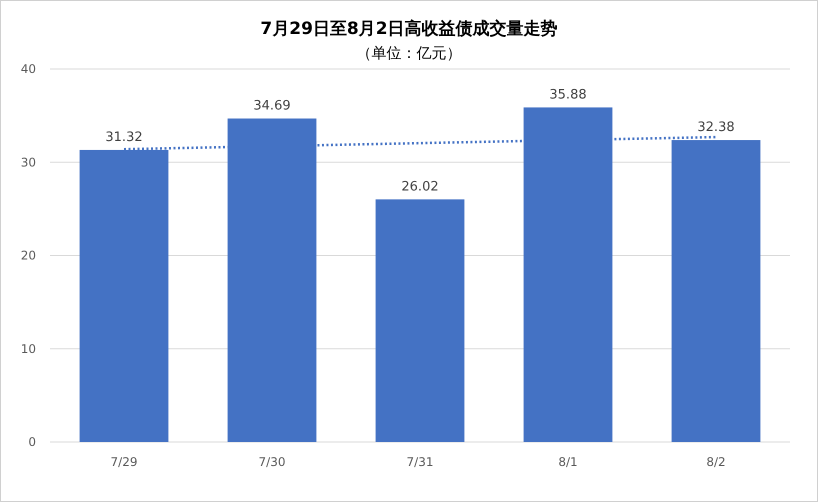 The image size is (818, 502). Describe the element at coordinates (272, 462) in the screenshot. I see `x-tick-label: 7/30` at that location.